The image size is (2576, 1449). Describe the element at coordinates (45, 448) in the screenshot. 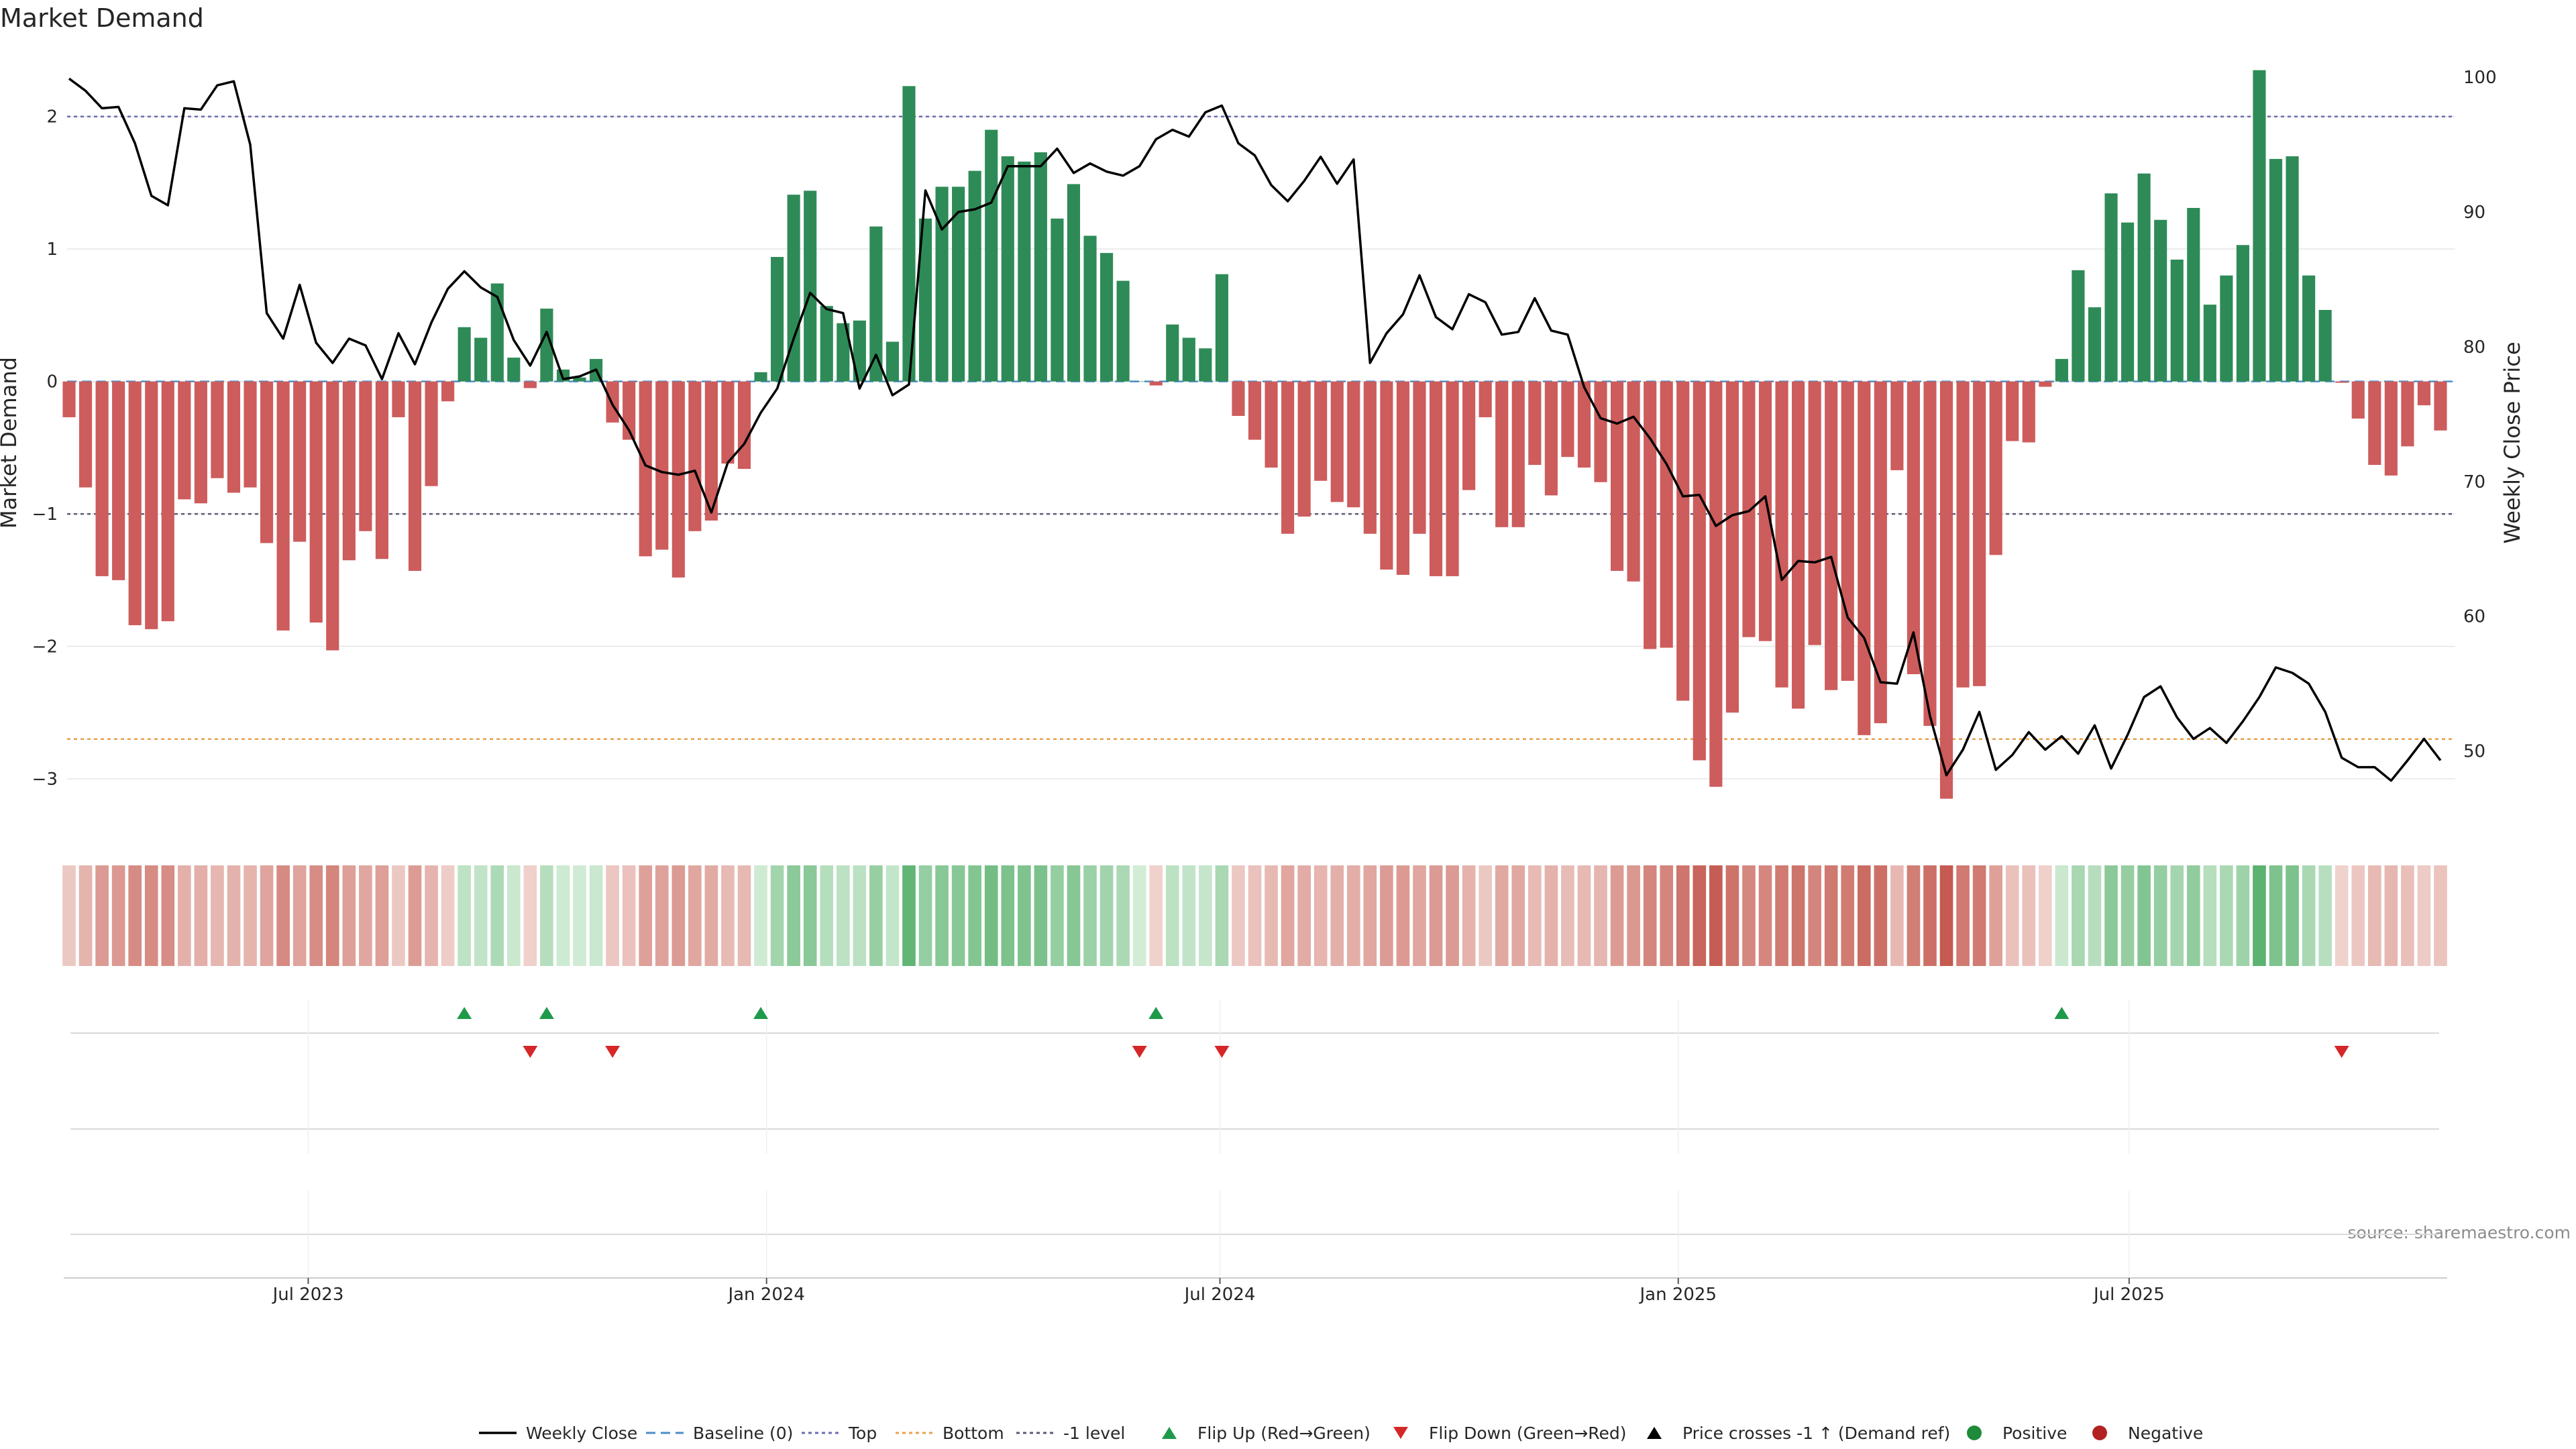

I see `y-ticks-left: 2 1 0 −1 −2 −3` at that location.